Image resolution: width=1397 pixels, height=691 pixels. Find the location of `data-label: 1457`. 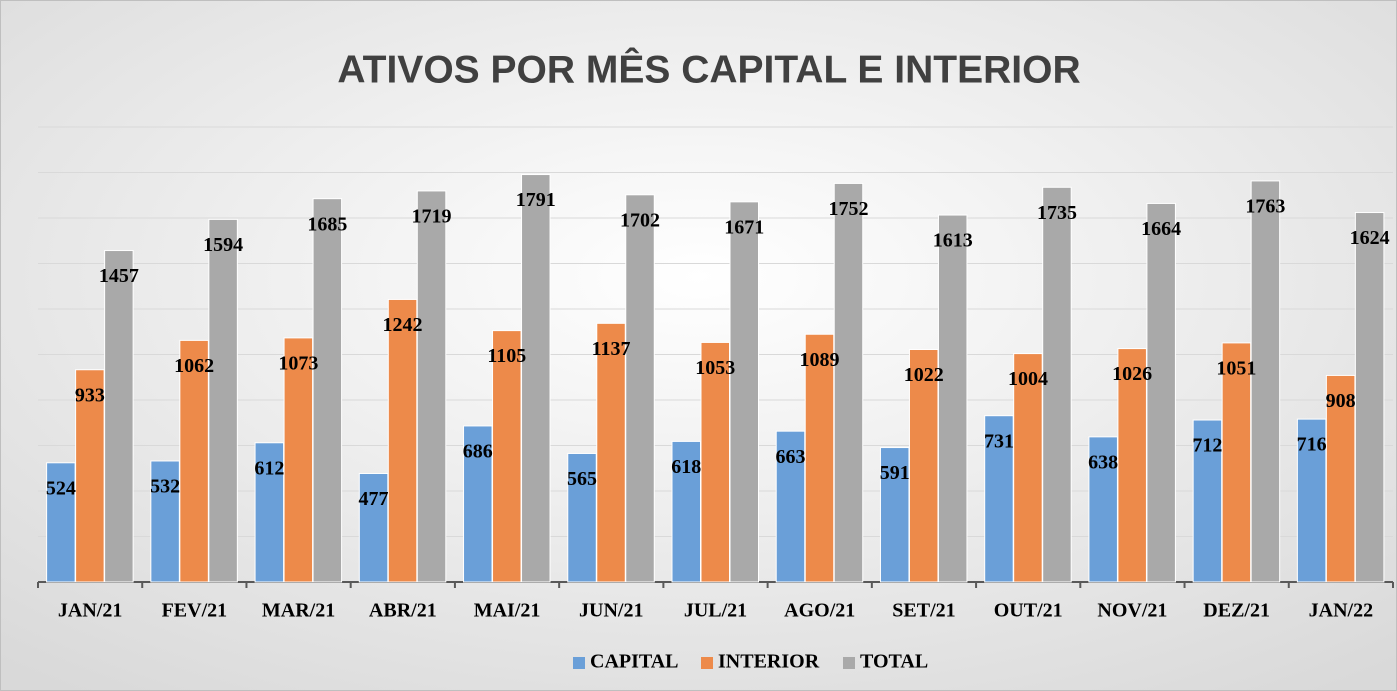

data-label: 1457 is located at coordinates (119, 276).